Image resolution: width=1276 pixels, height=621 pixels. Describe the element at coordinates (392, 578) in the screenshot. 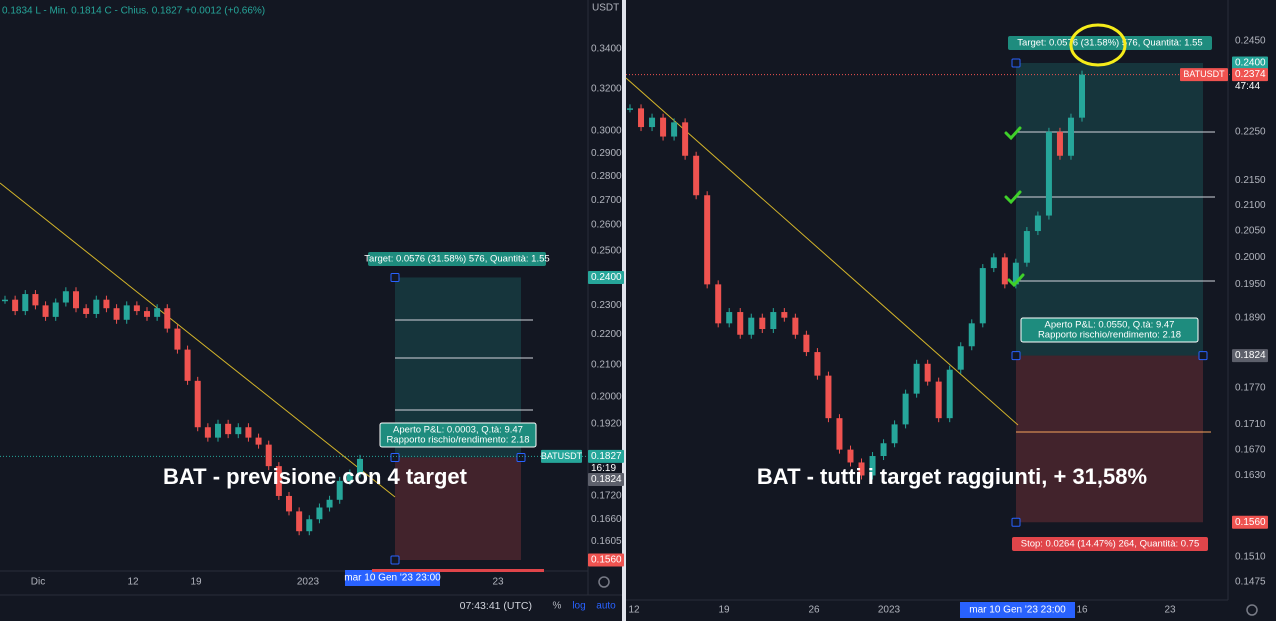

I see `cursor-time-bg` at that location.